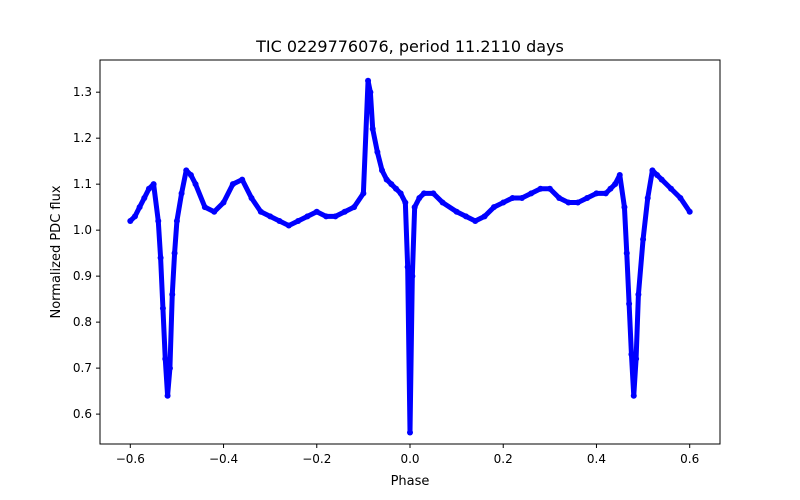 This screenshot has width=800, height=500. I want to click on x-tick-label: −0.6, so click(130, 459).